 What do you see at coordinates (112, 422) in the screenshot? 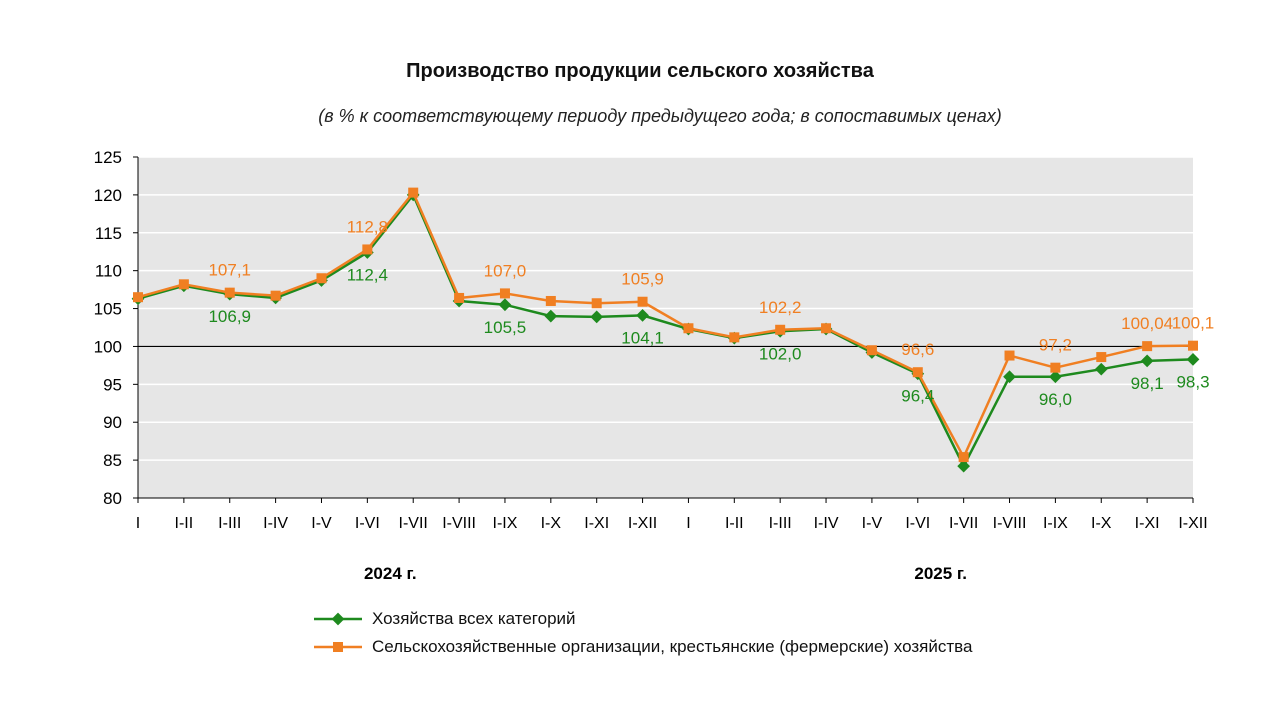
I see `y-tick-label: 90` at bounding box center [112, 422].